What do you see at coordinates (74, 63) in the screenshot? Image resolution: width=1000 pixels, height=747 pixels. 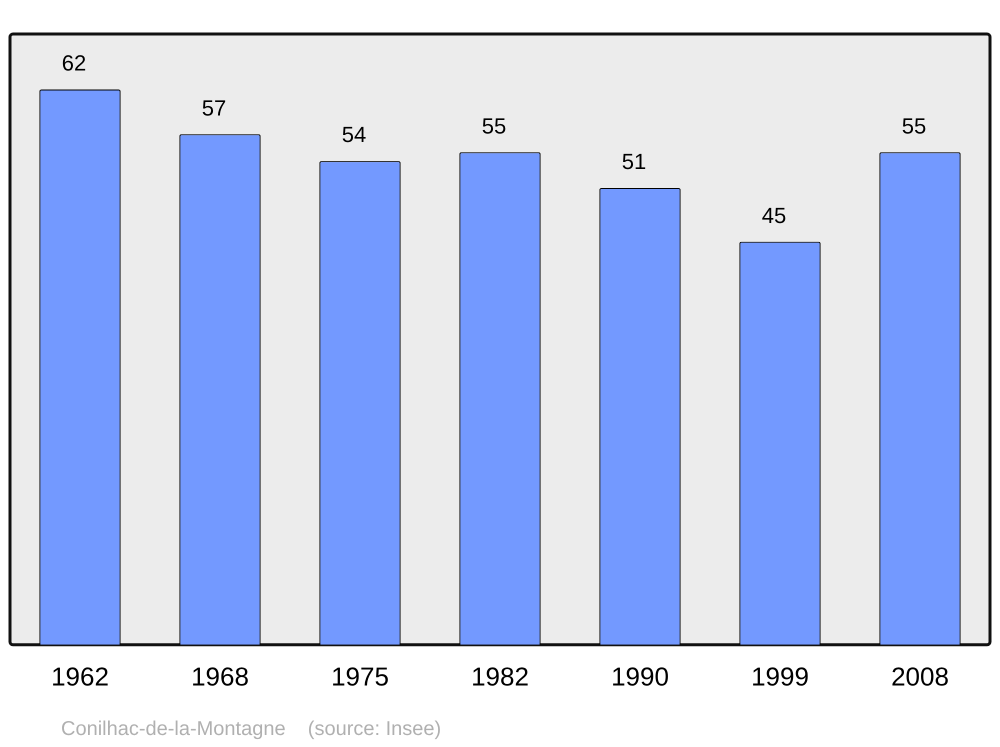 I see `data-label: 62` at bounding box center [74, 63].